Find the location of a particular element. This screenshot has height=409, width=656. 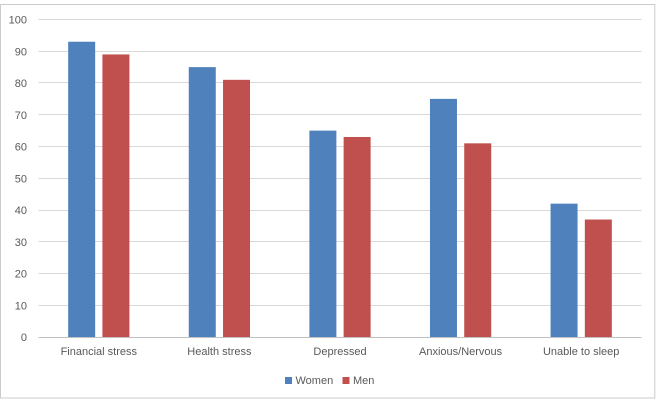

svg-text: 50 is located at coordinates (21, 179).